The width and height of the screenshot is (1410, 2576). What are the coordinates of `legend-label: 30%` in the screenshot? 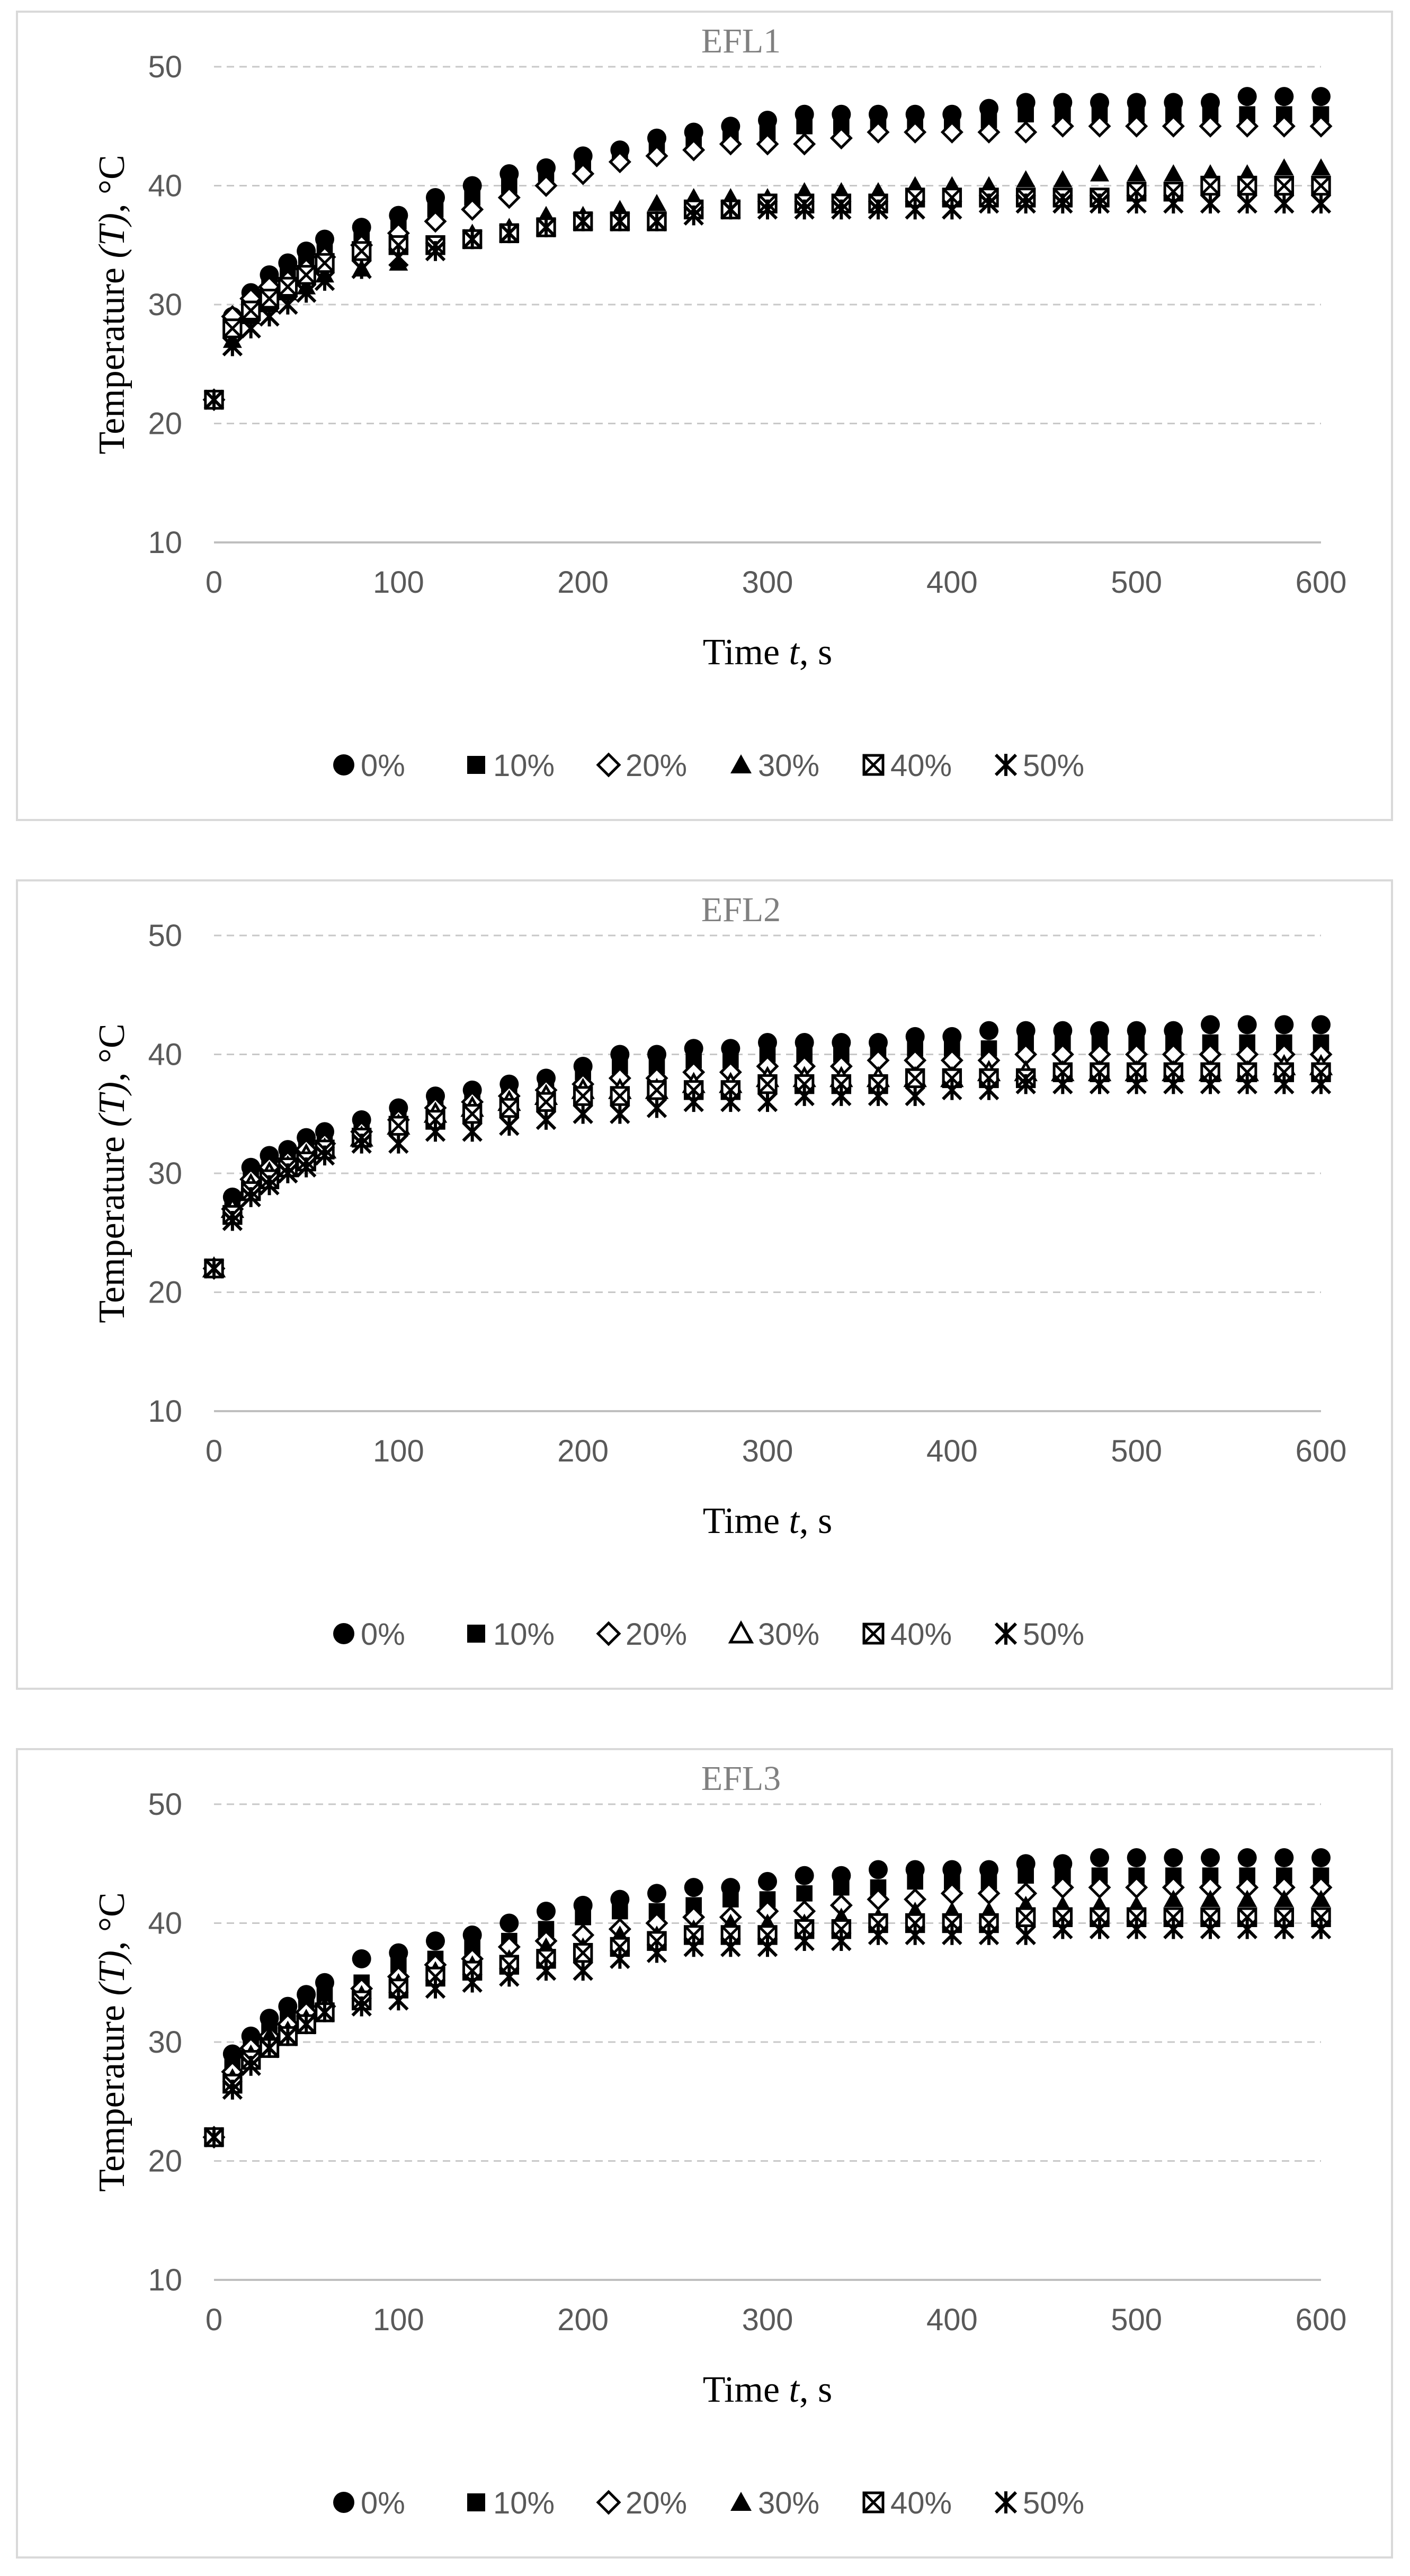 It's located at (788, 2503).